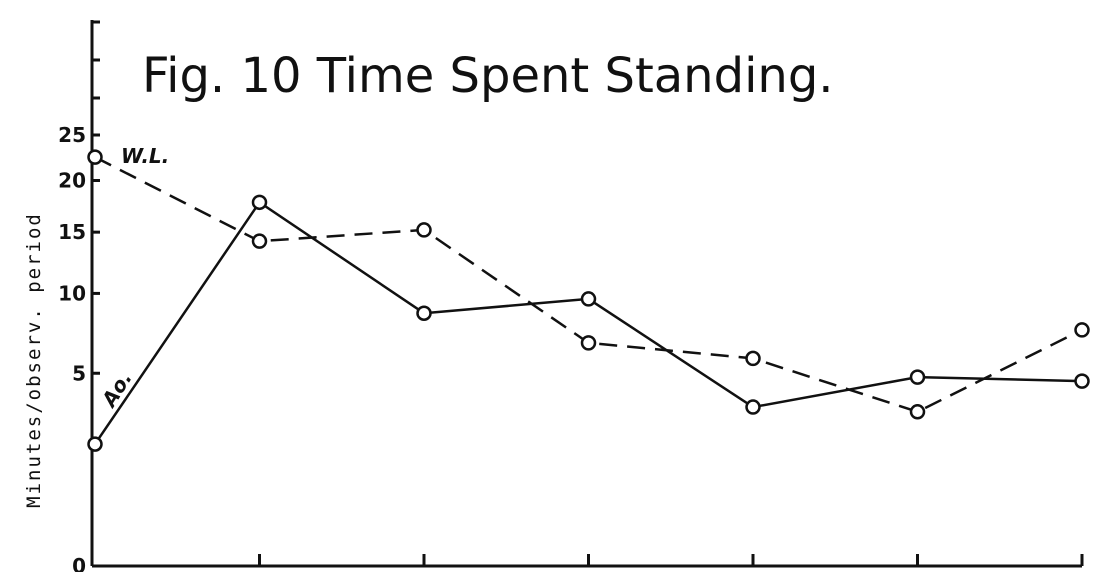 The height and width of the screenshot is (572, 1099). I want to click on chart-title: Fig. 10 Time Spent Standing., so click(488, 76).